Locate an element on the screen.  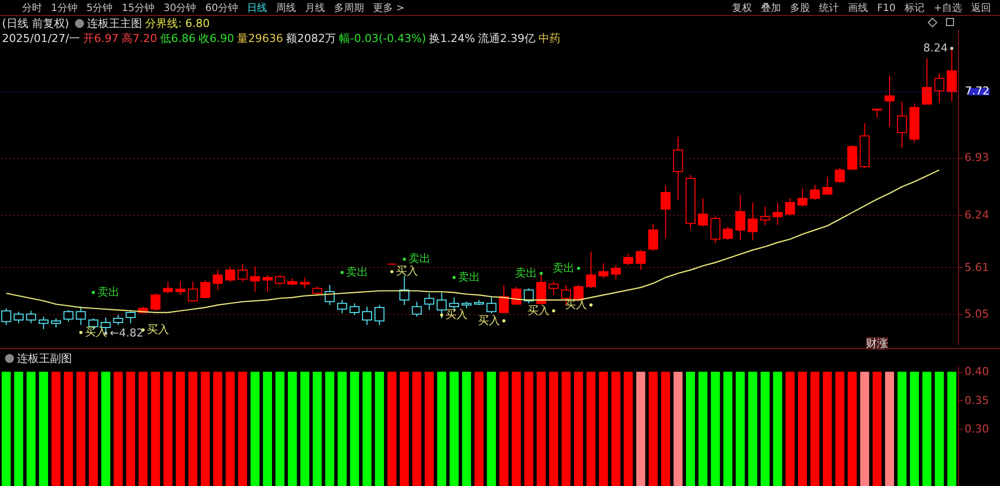
text: 复权 is located at coordinates (742, 8).